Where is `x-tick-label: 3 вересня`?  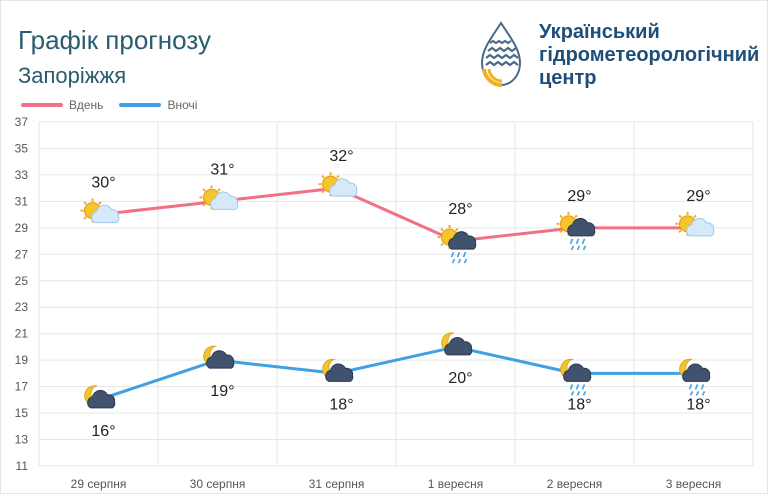
x-tick-label: 3 вересня is located at coordinates (693, 484).